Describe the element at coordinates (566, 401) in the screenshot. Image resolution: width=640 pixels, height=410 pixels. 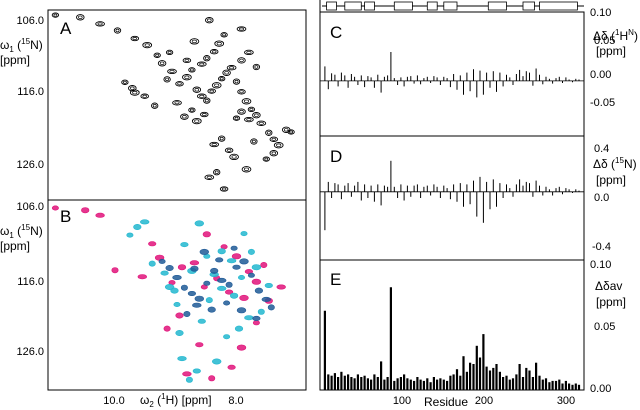
I see `res-tick-300: 300` at that location.